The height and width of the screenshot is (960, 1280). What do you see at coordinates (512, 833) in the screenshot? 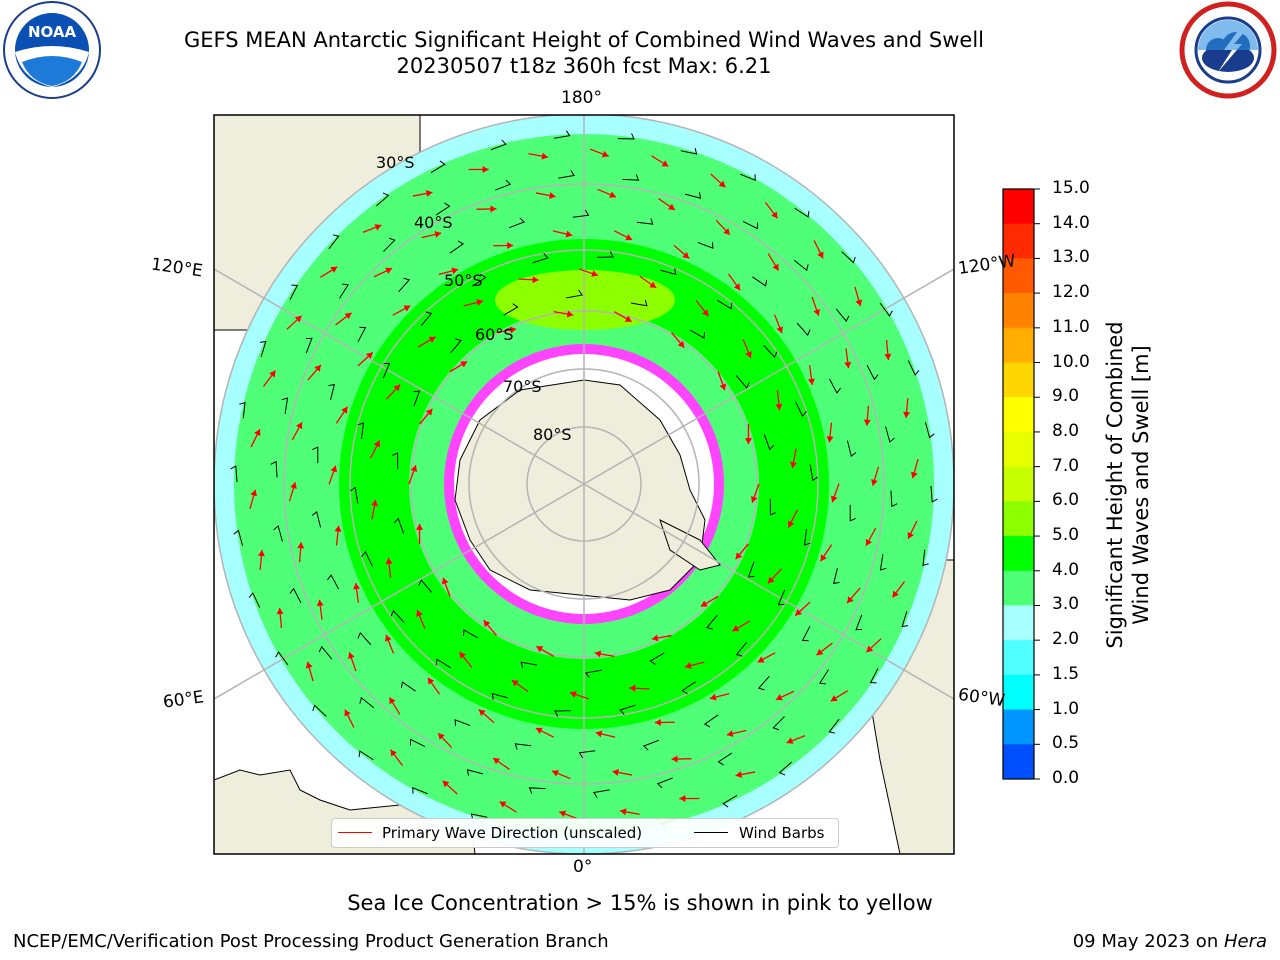
I see `wave-direction-legend-label: Primary Wave Direction (unscaled)` at bounding box center [512, 833].